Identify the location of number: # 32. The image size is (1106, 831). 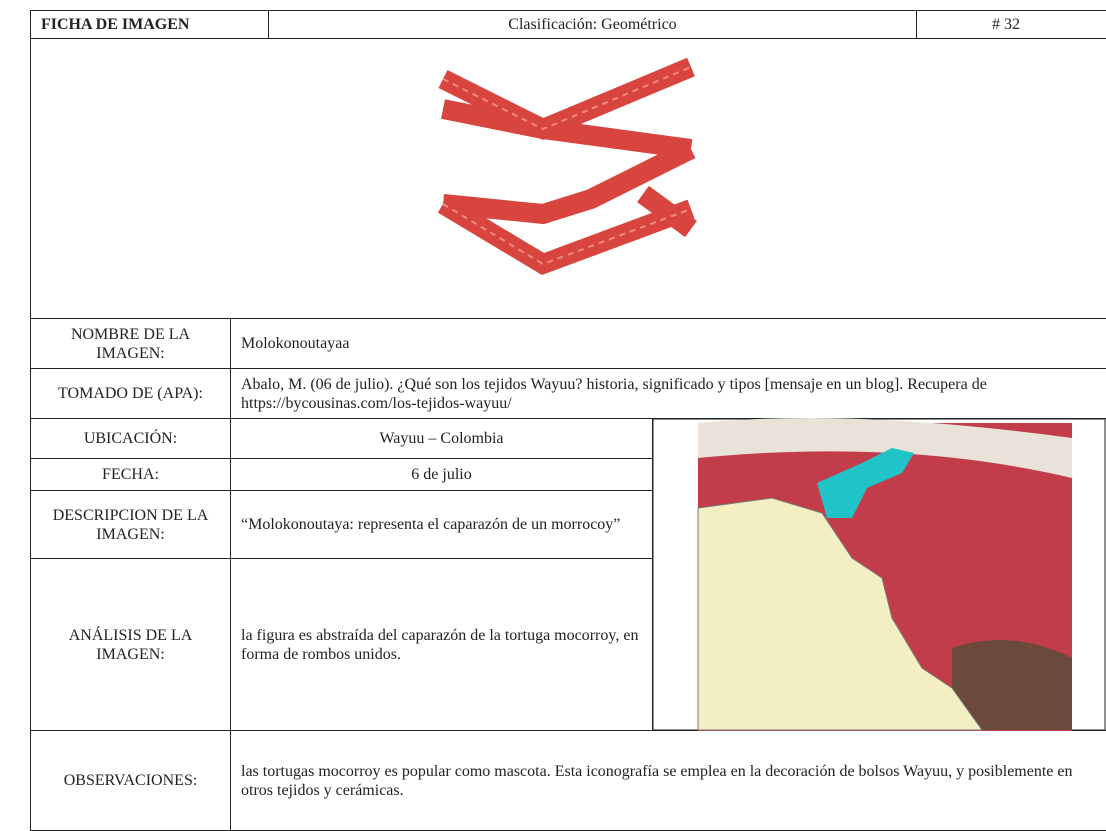
(1011, 24).